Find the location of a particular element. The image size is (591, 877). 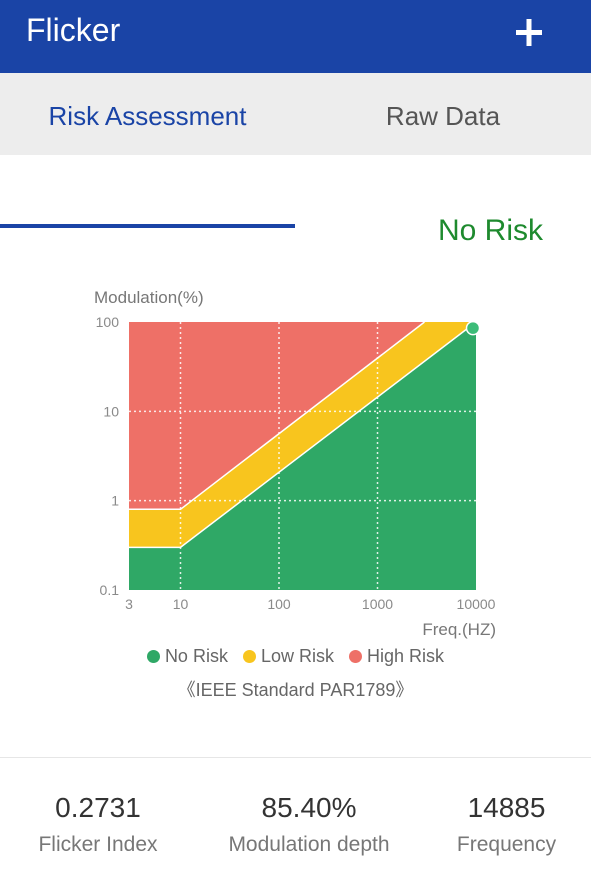

legend-item-low-risk: Low Risk is located at coordinates (288, 656).